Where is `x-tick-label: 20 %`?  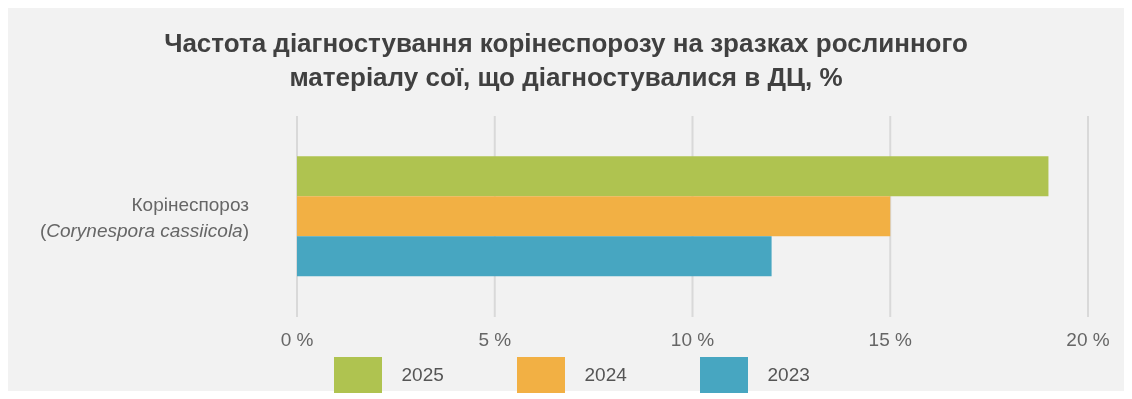 x-tick-label: 20 % is located at coordinates (1088, 340).